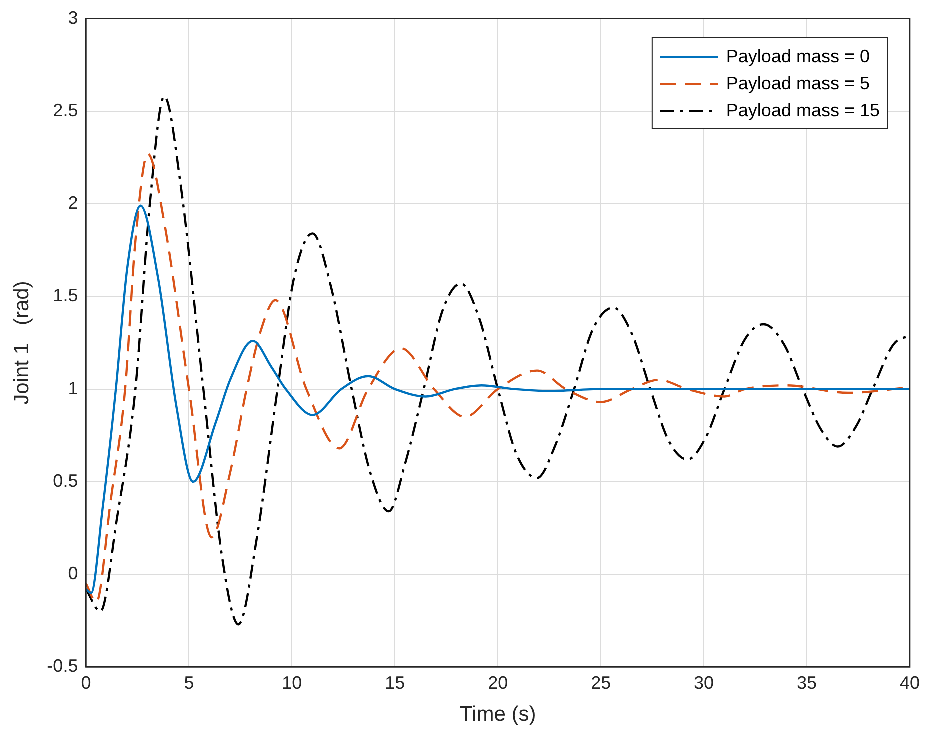 The width and height of the screenshot is (928, 736). I want to click on x-tick-label: 30, so click(704, 682).